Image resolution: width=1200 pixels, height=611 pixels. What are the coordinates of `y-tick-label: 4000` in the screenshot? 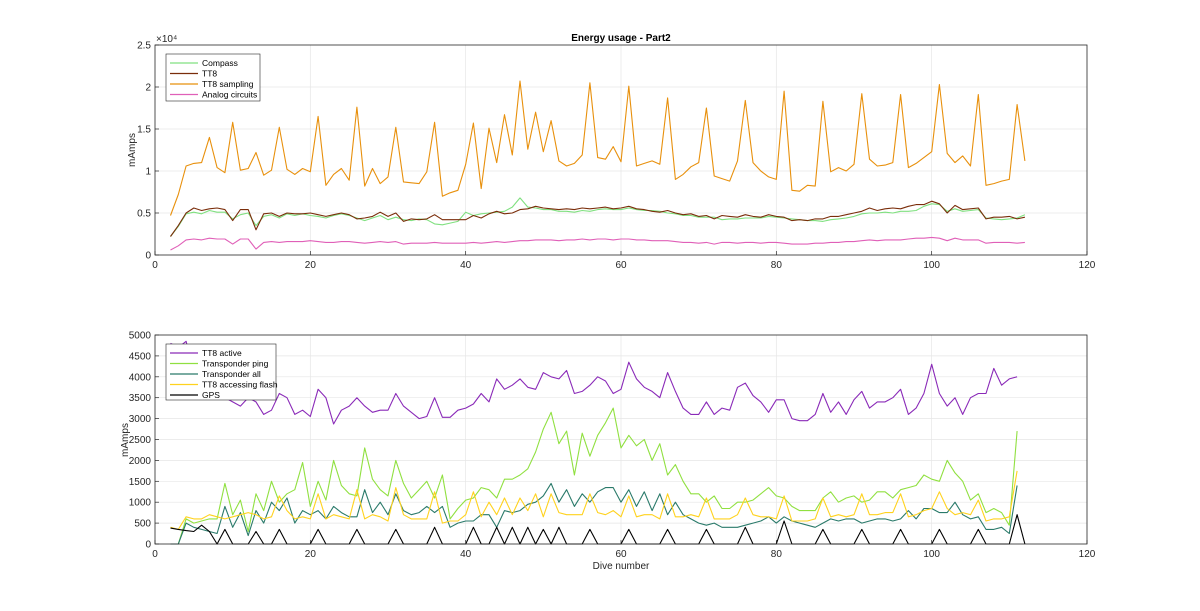 It's located at (140, 377).